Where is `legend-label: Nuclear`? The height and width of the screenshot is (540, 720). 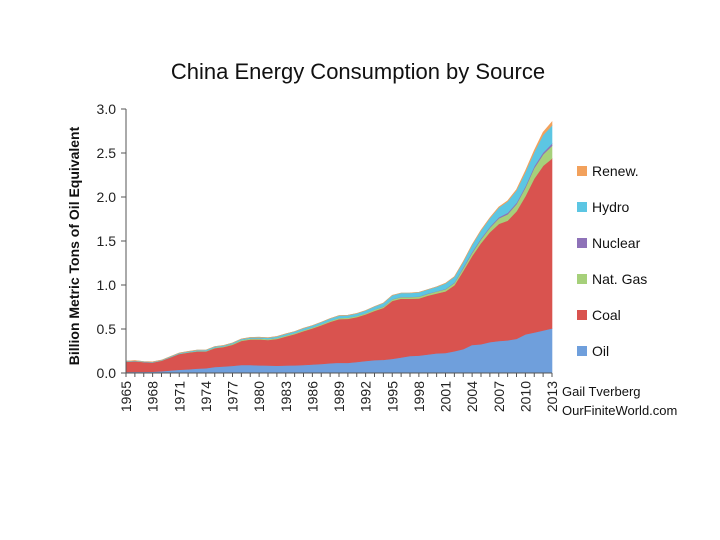 legend-label: Nuclear is located at coordinates (616, 243).